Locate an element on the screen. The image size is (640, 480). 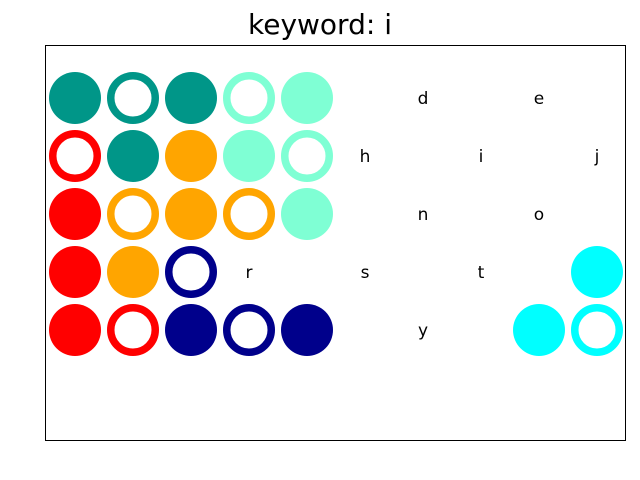
letter-n: n is located at coordinates (423, 215).